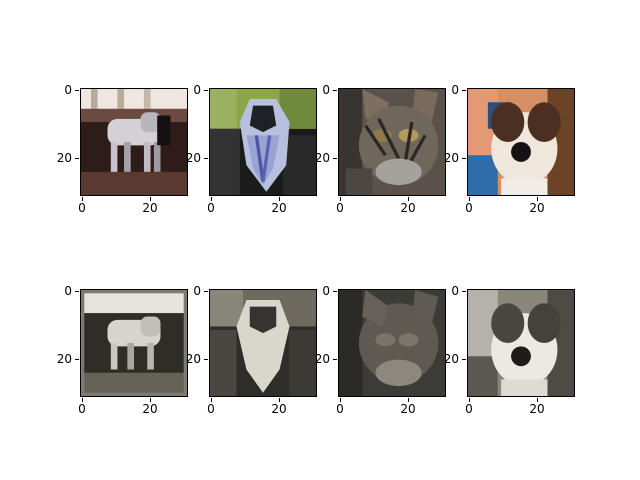 This screenshot has width=640, height=480. What do you see at coordinates (134, 343) in the screenshot?
I see `image-reconstruction-horse` at bounding box center [134, 343].